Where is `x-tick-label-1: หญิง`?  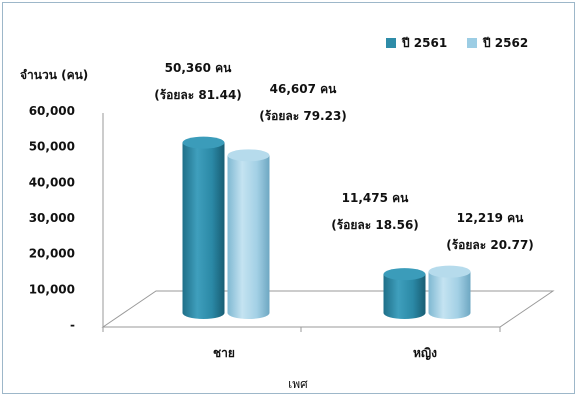 x-tick-label-1: หญิง is located at coordinates (425, 353).